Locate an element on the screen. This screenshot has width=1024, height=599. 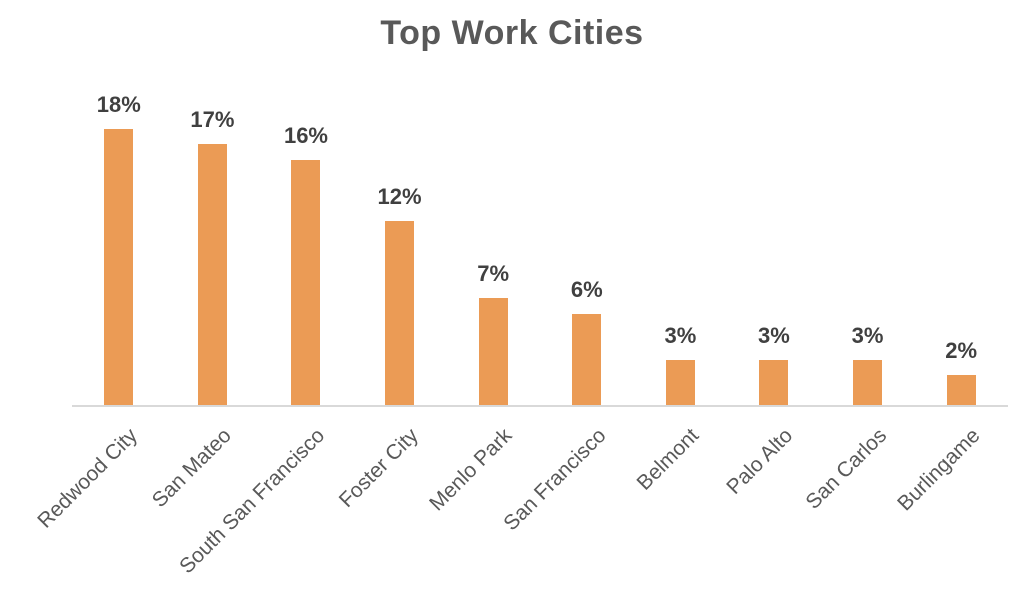
x-axis-label: Palo Alto is located at coordinates (760, 461).